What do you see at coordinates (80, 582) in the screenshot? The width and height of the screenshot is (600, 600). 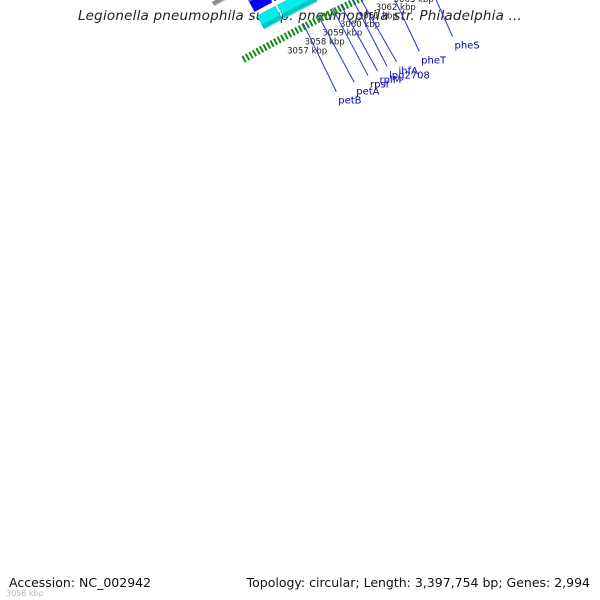 I see `accession-label: Accession: NC_002942` at bounding box center [80, 582].